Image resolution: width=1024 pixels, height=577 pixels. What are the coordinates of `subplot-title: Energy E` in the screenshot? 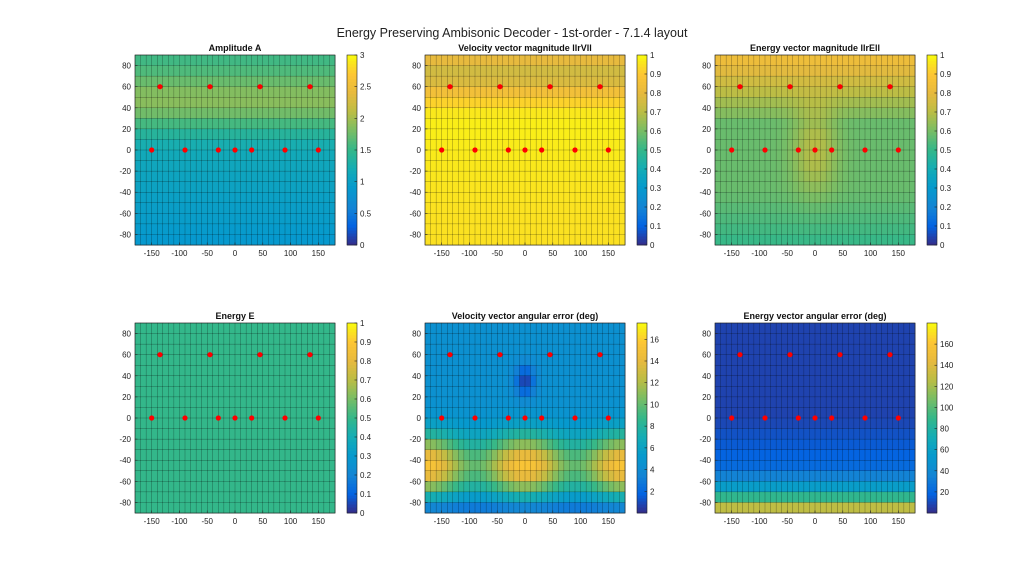 It's located at (234, 316).